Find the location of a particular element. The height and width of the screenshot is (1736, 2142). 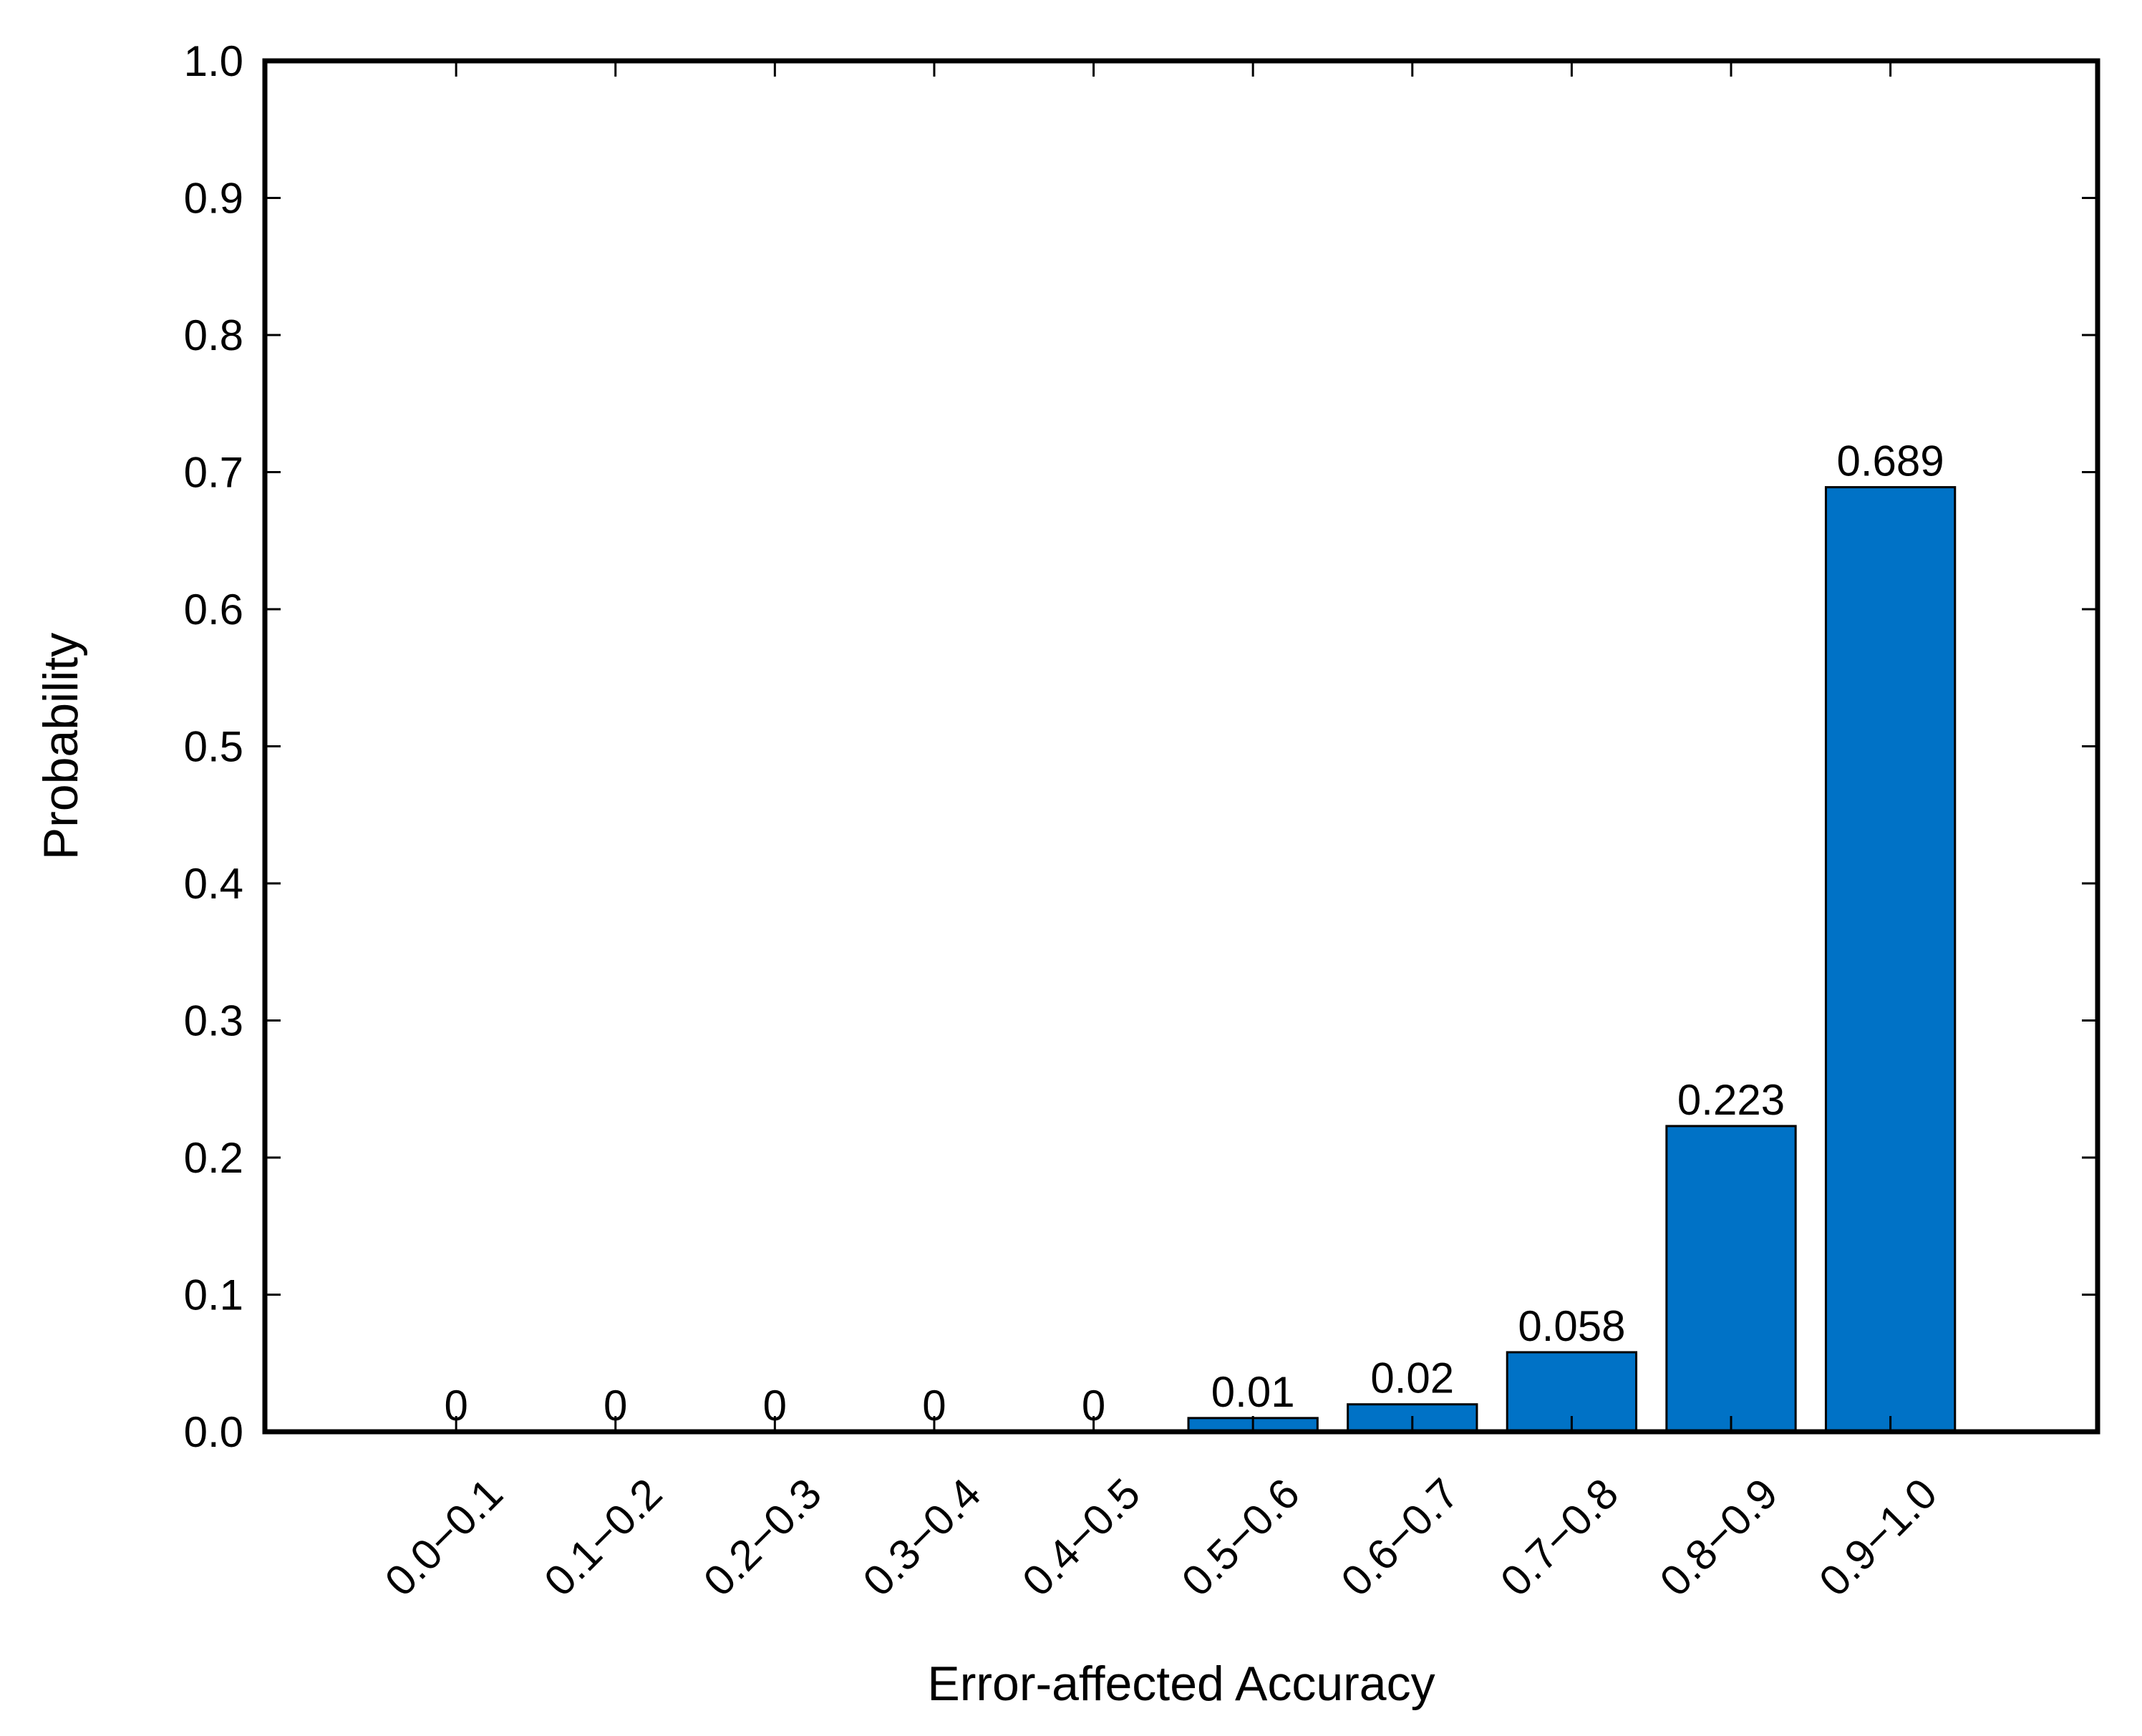

x-tick-label: 0.3−0.4 is located at coordinates (922, 1537).